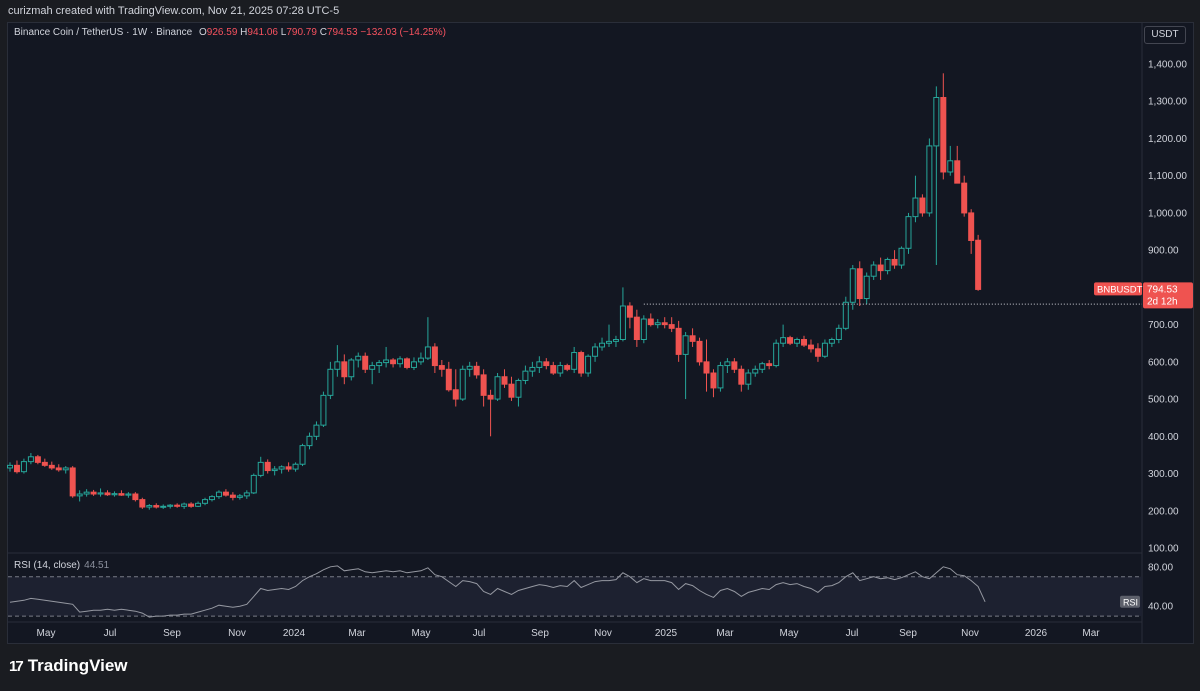 This screenshot has height=691, width=1200. Describe the element at coordinates (1163, 549) in the screenshot. I see `price-axis-label: 100.00` at that location.